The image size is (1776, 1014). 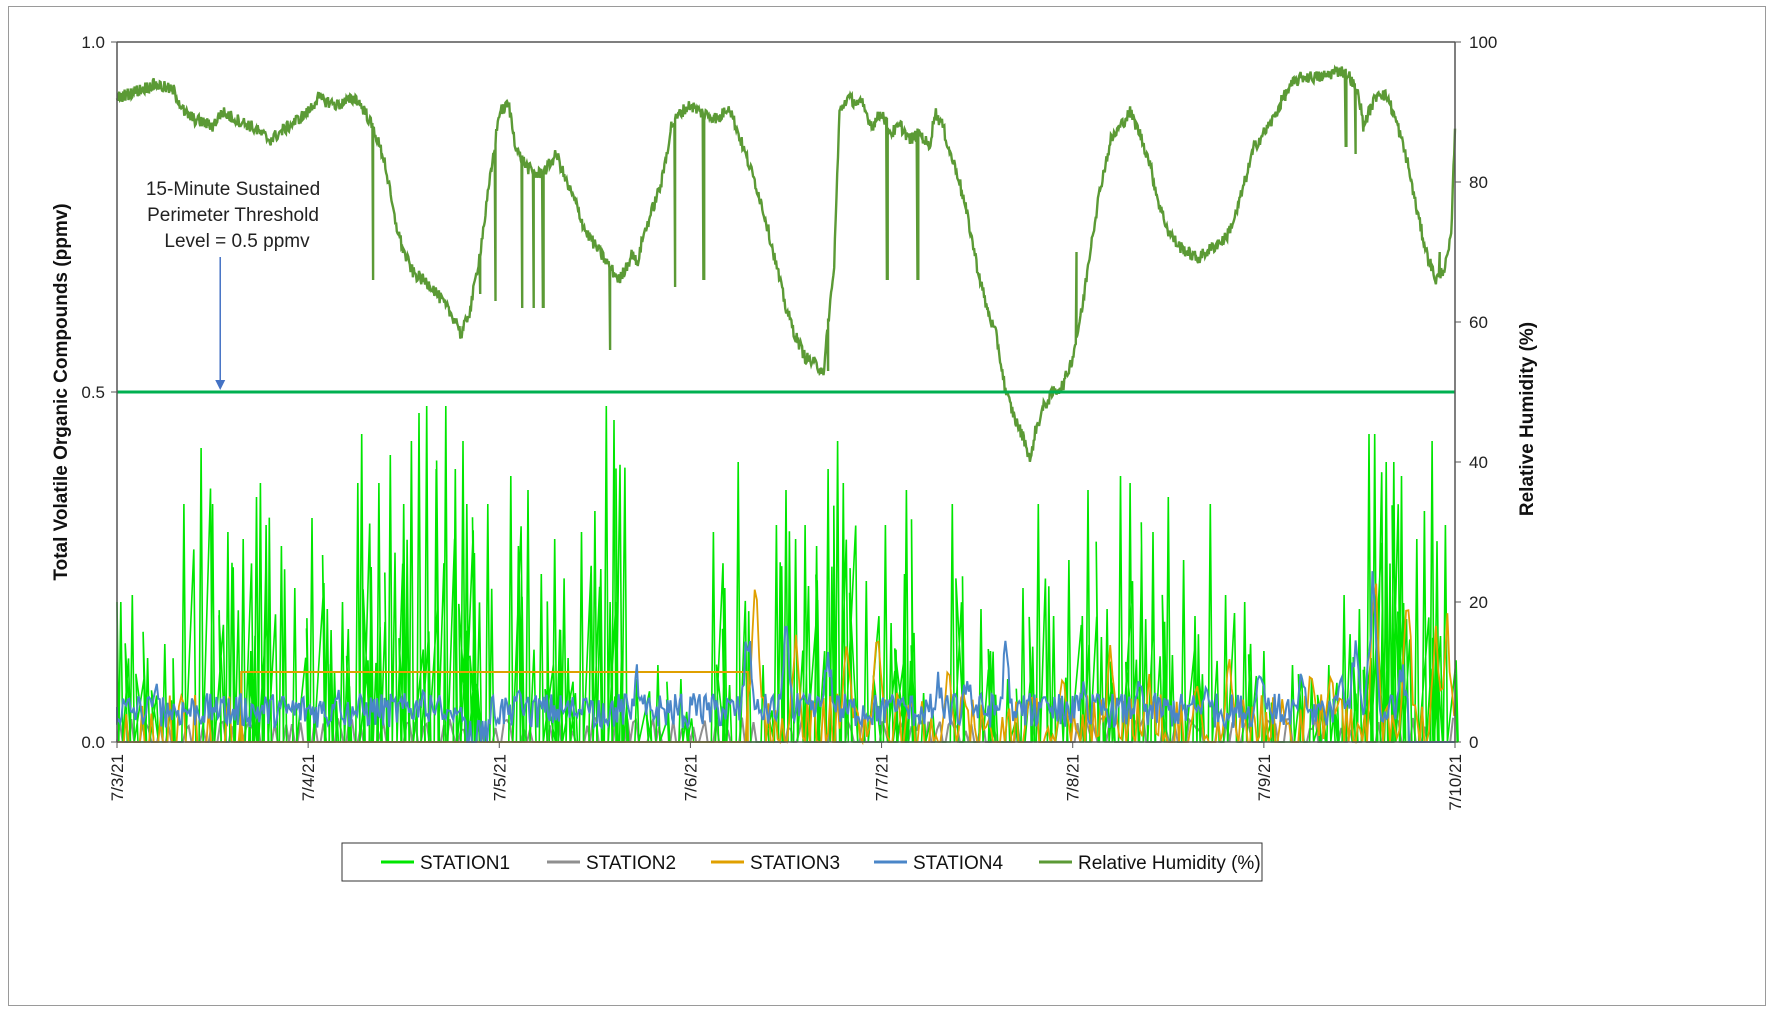 What do you see at coordinates (1073, 777) in the screenshot?
I see `x-tick-label: 7/8/21` at bounding box center [1073, 777].